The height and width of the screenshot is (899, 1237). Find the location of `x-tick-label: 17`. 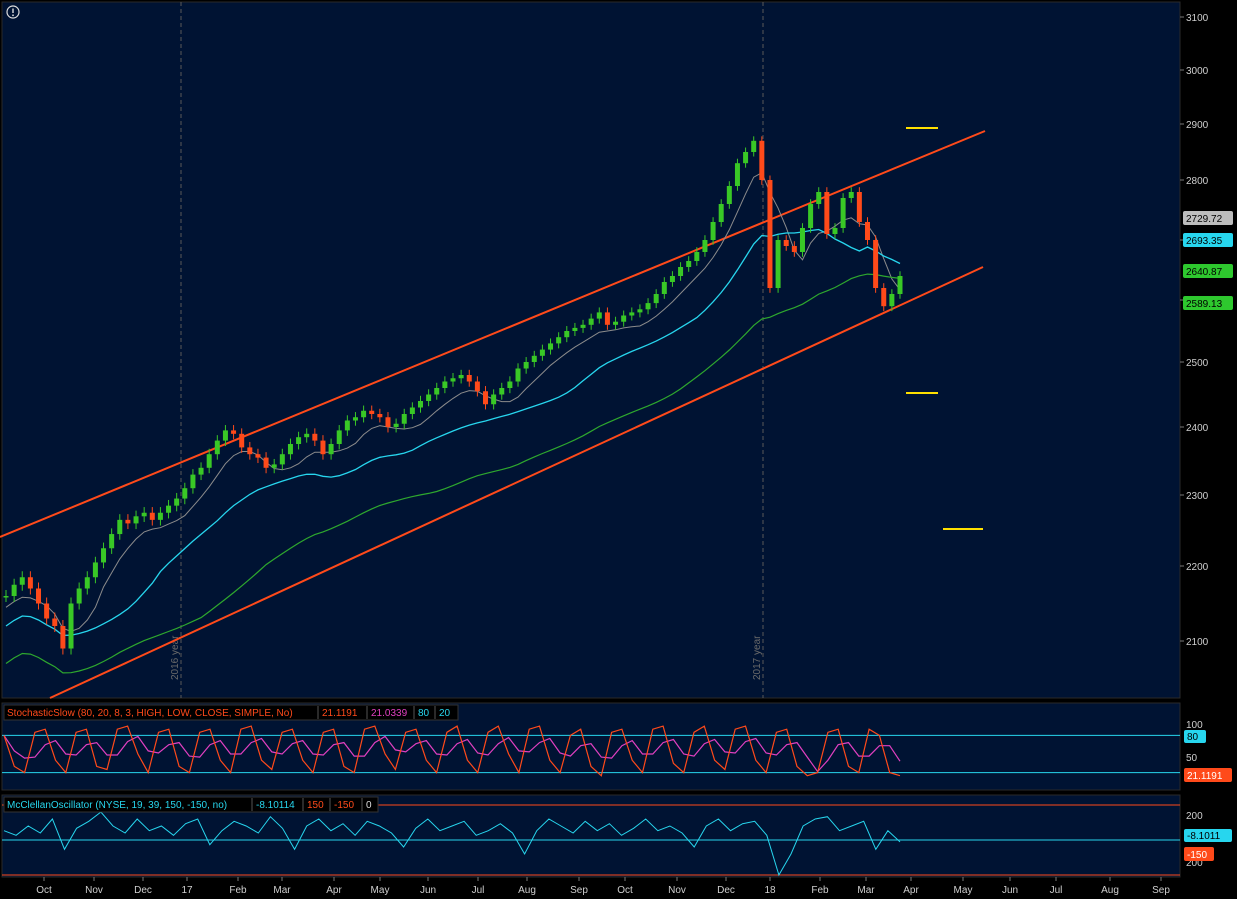

x-tick-label: 17 is located at coordinates (187, 890).